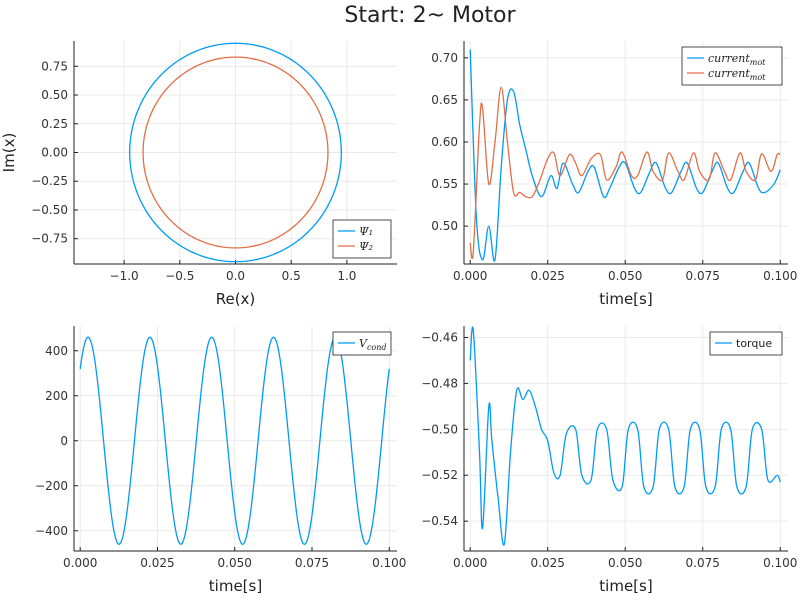 Image resolution: width=800 pixels, height=600 pixels. I want to click on y-tick-label: −200, so click(51, 486).